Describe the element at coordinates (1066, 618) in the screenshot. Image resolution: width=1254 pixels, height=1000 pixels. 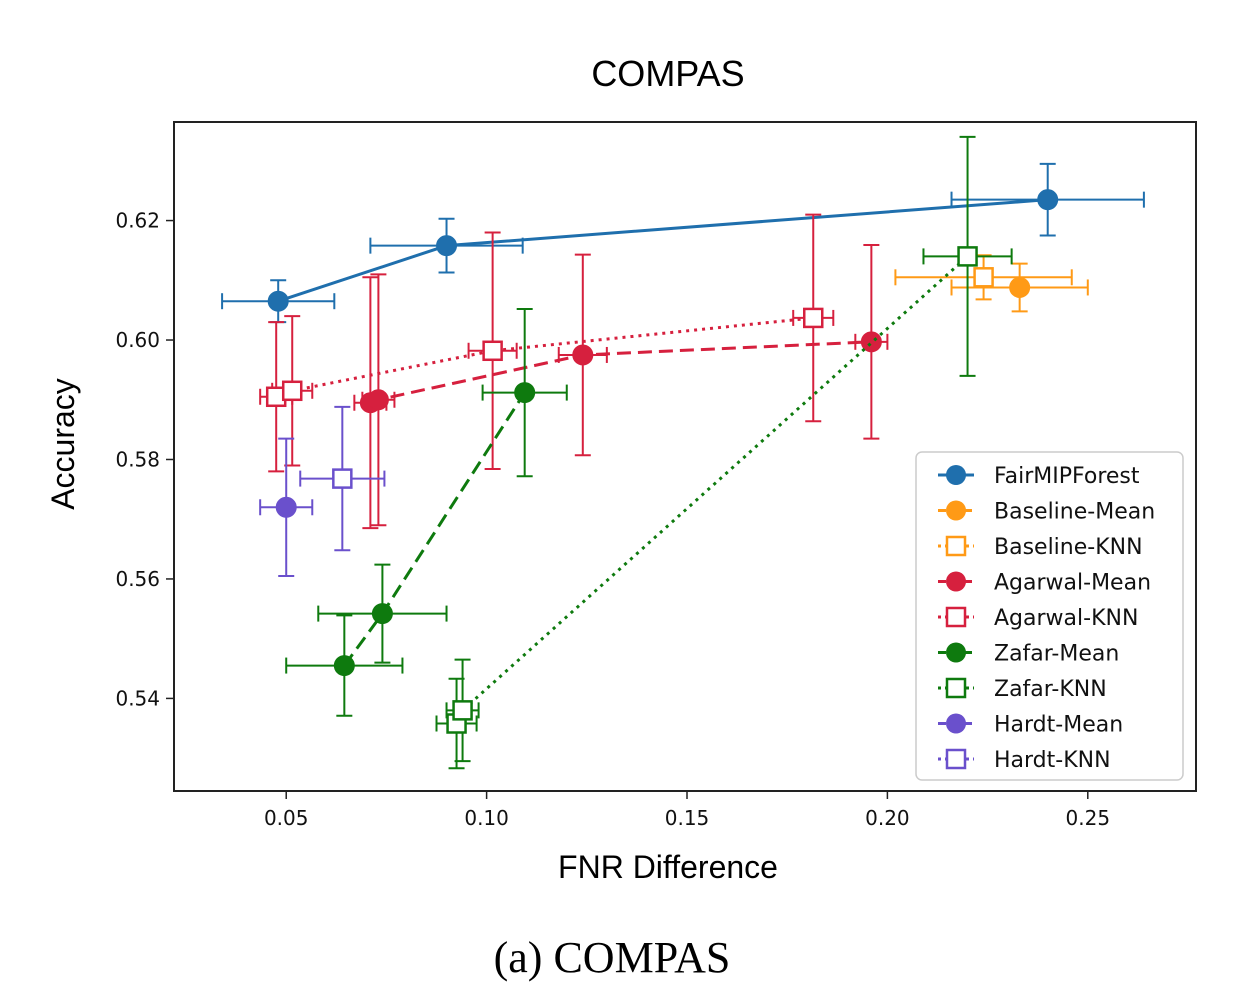
I see `legend-label: Agarwal-KNN` at that location.